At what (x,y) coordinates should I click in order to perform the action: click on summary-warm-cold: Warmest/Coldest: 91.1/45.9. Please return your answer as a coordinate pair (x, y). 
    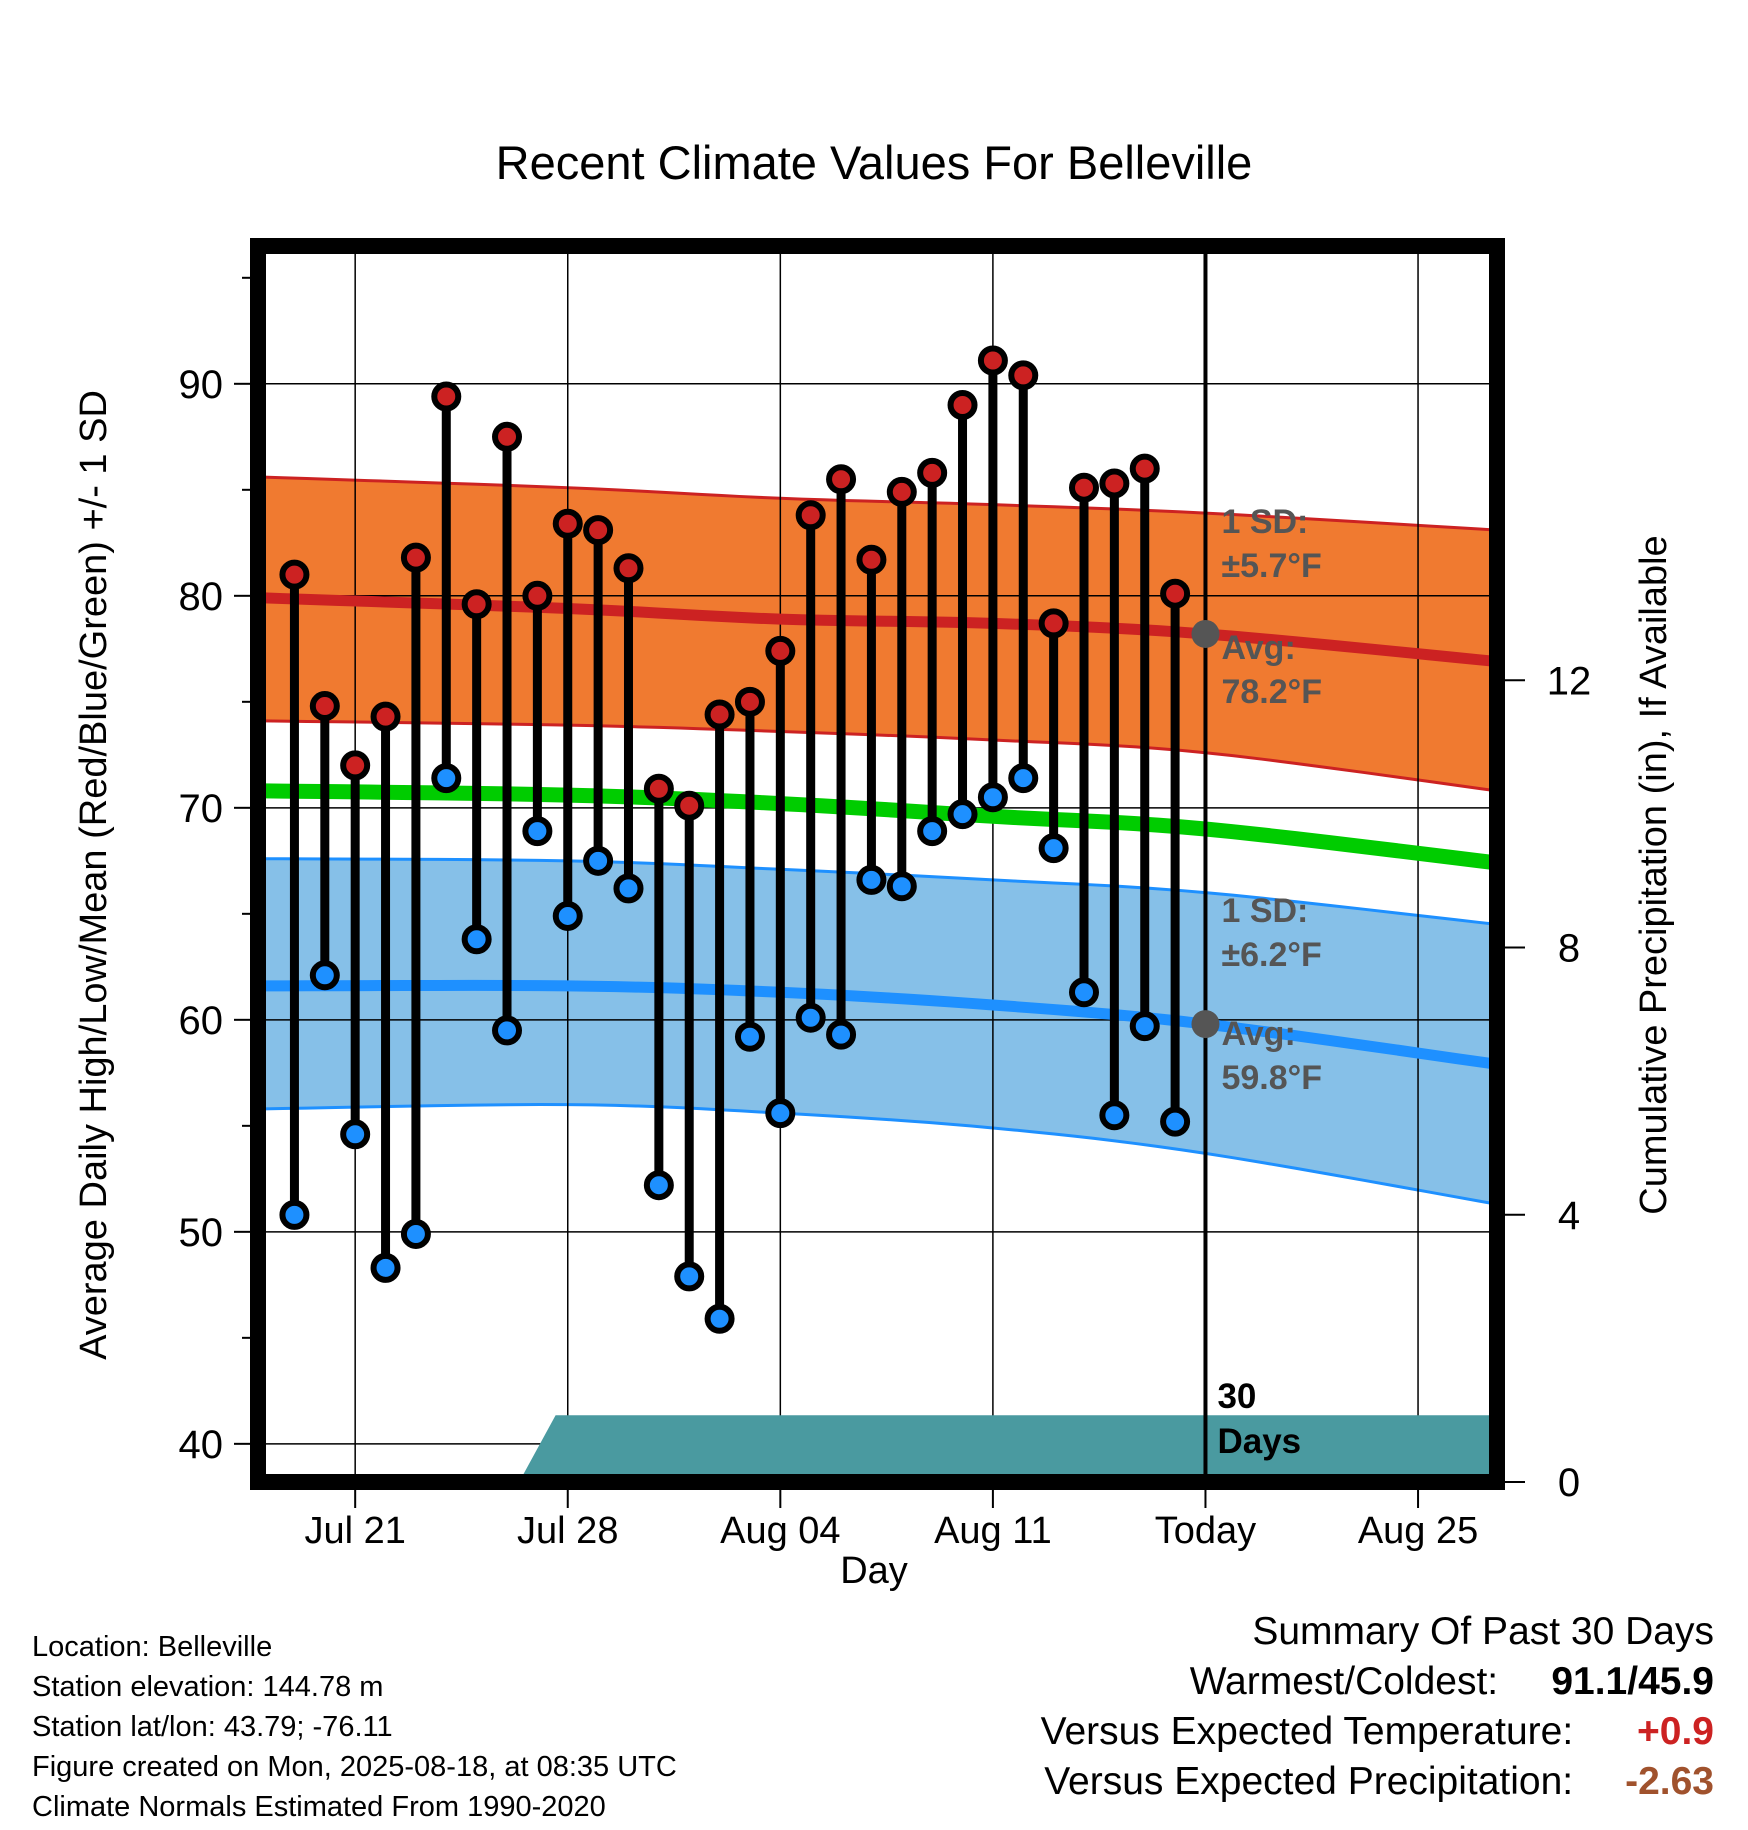
    Looking at the image, I should click on (1377, 1685).